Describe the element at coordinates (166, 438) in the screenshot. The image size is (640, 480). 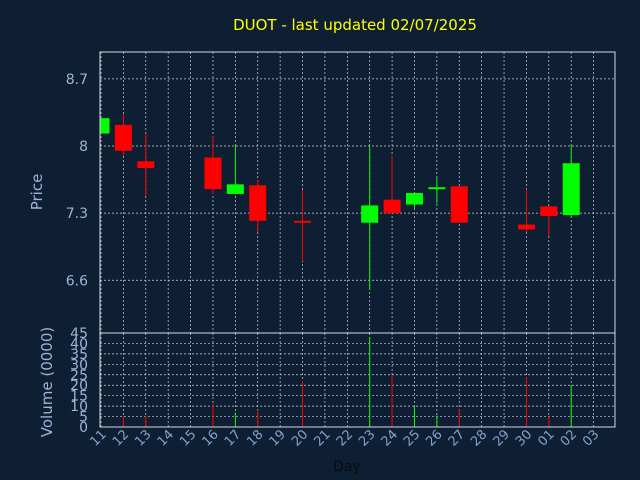
I see `x-tick-label: 14` at that location.